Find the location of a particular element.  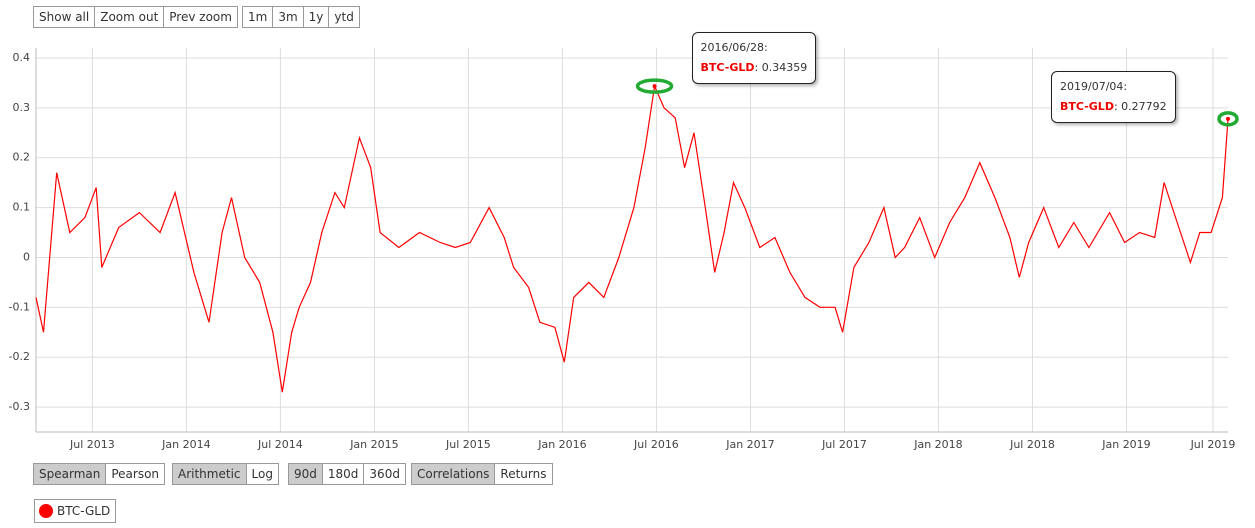

button-group: 90d 180d 360d is located at coordinates (347, 474).